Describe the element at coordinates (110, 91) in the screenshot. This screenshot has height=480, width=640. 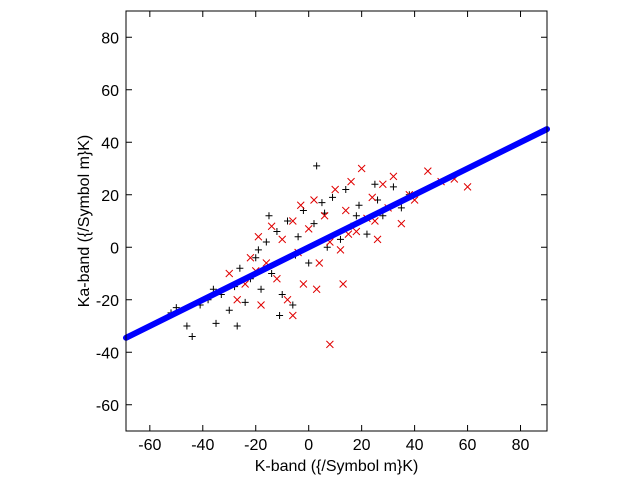
I see `y-tick-label: 60` at that location.